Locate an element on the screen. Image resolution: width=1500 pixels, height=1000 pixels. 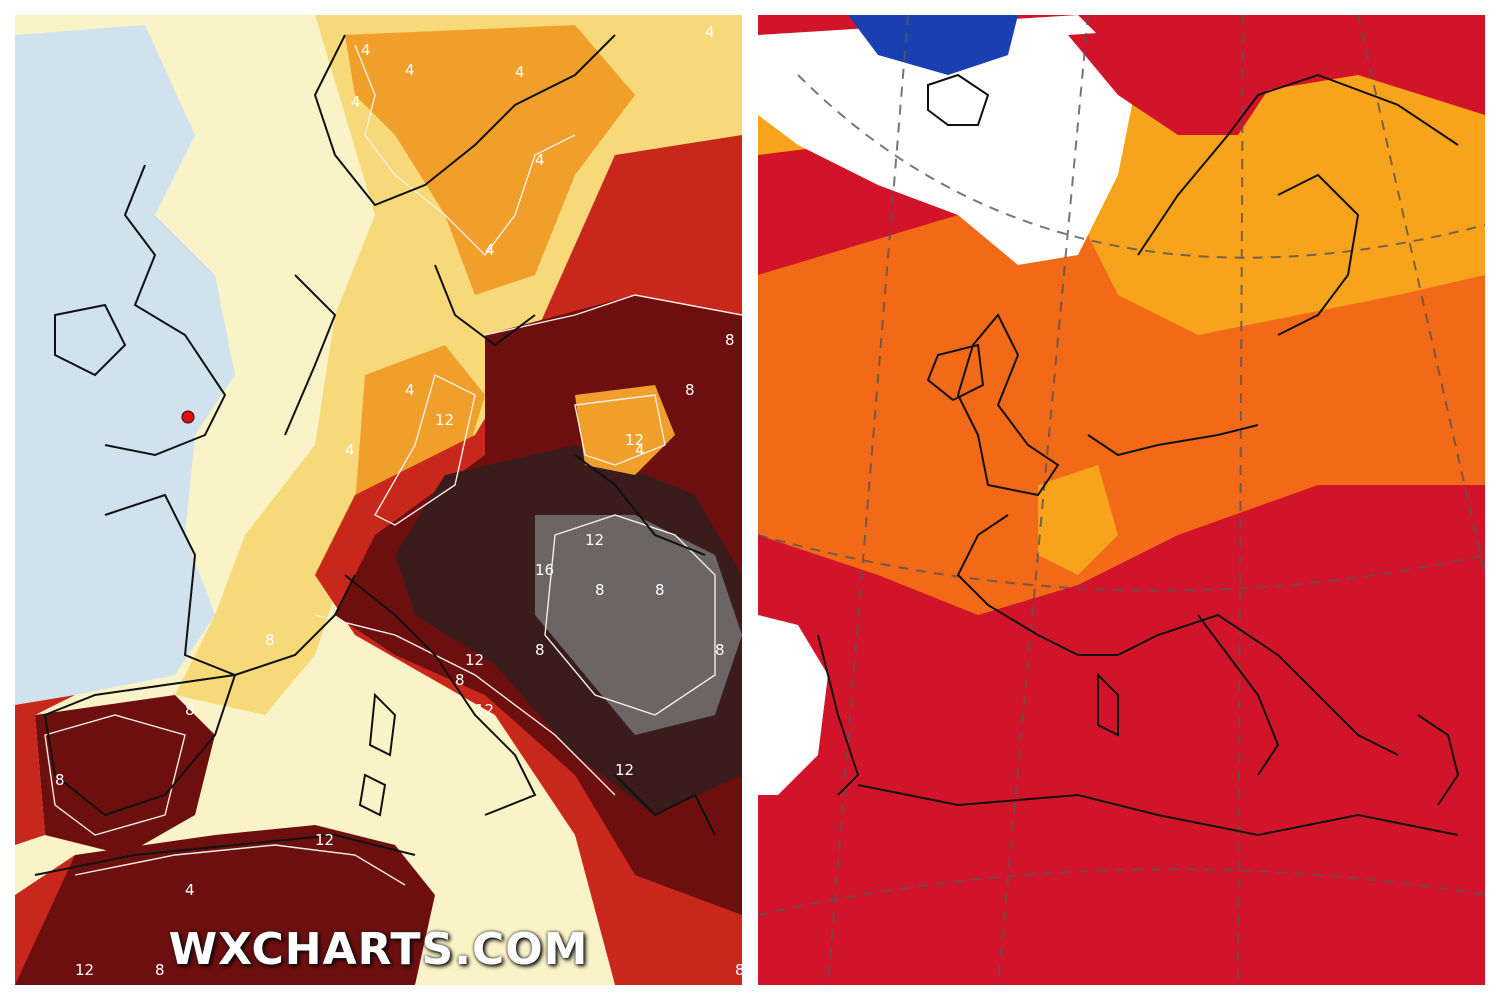
arctic-near-normal-region is located at coordinates (948, 140).